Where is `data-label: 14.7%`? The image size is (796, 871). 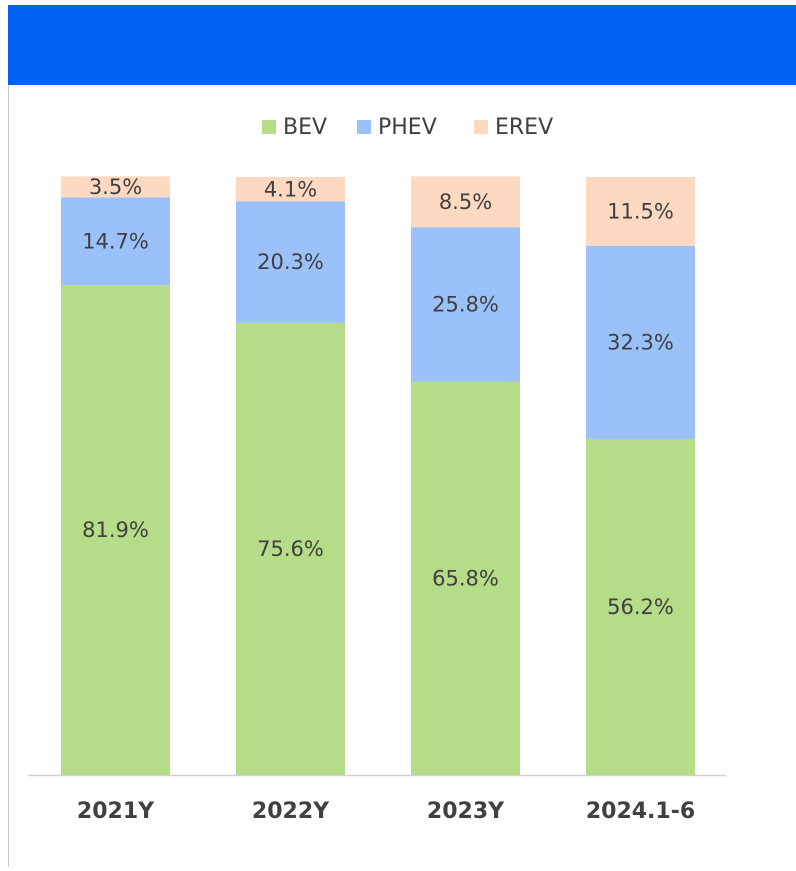
data-label: 14.7% is located at coordinates (115, 241).